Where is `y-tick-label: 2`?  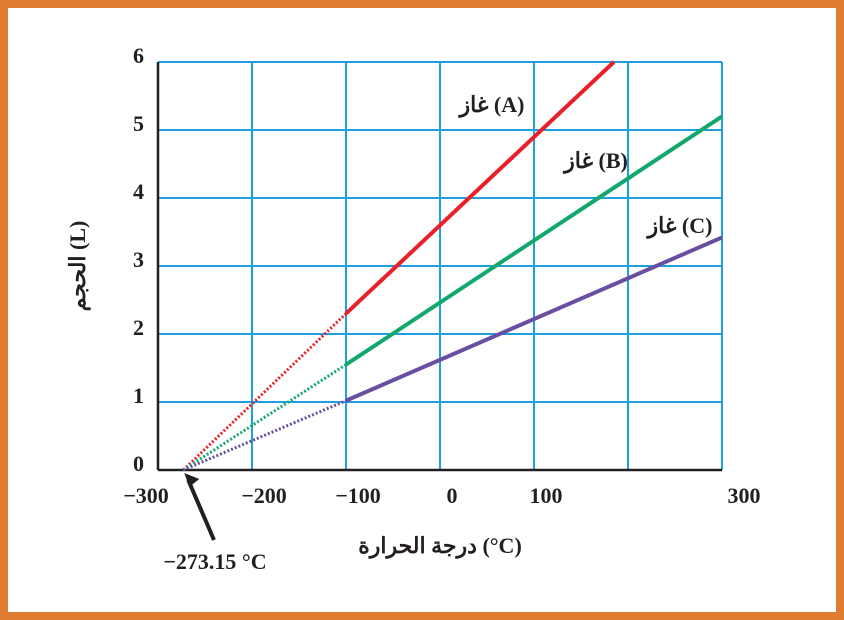 y-tick-label: 2 is located at coordinates (138, 327).